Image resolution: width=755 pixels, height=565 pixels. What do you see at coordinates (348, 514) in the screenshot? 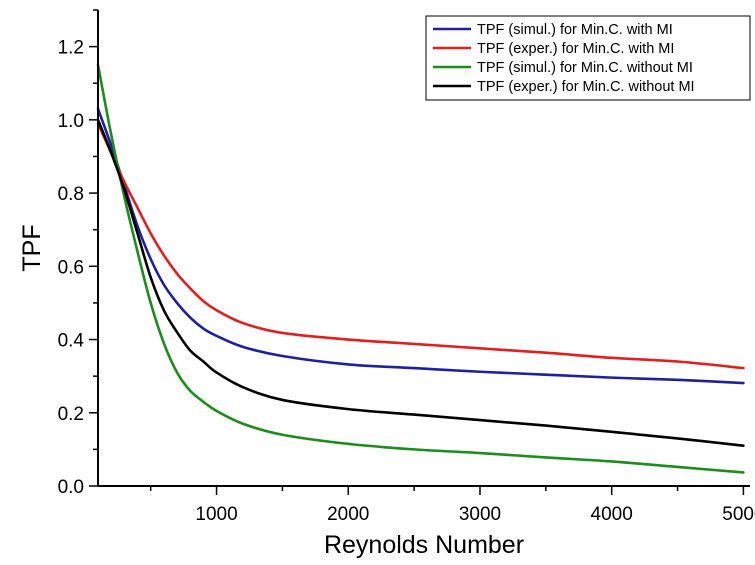
I see `x-tick-label: 2000` at bounding box center [348, 514].